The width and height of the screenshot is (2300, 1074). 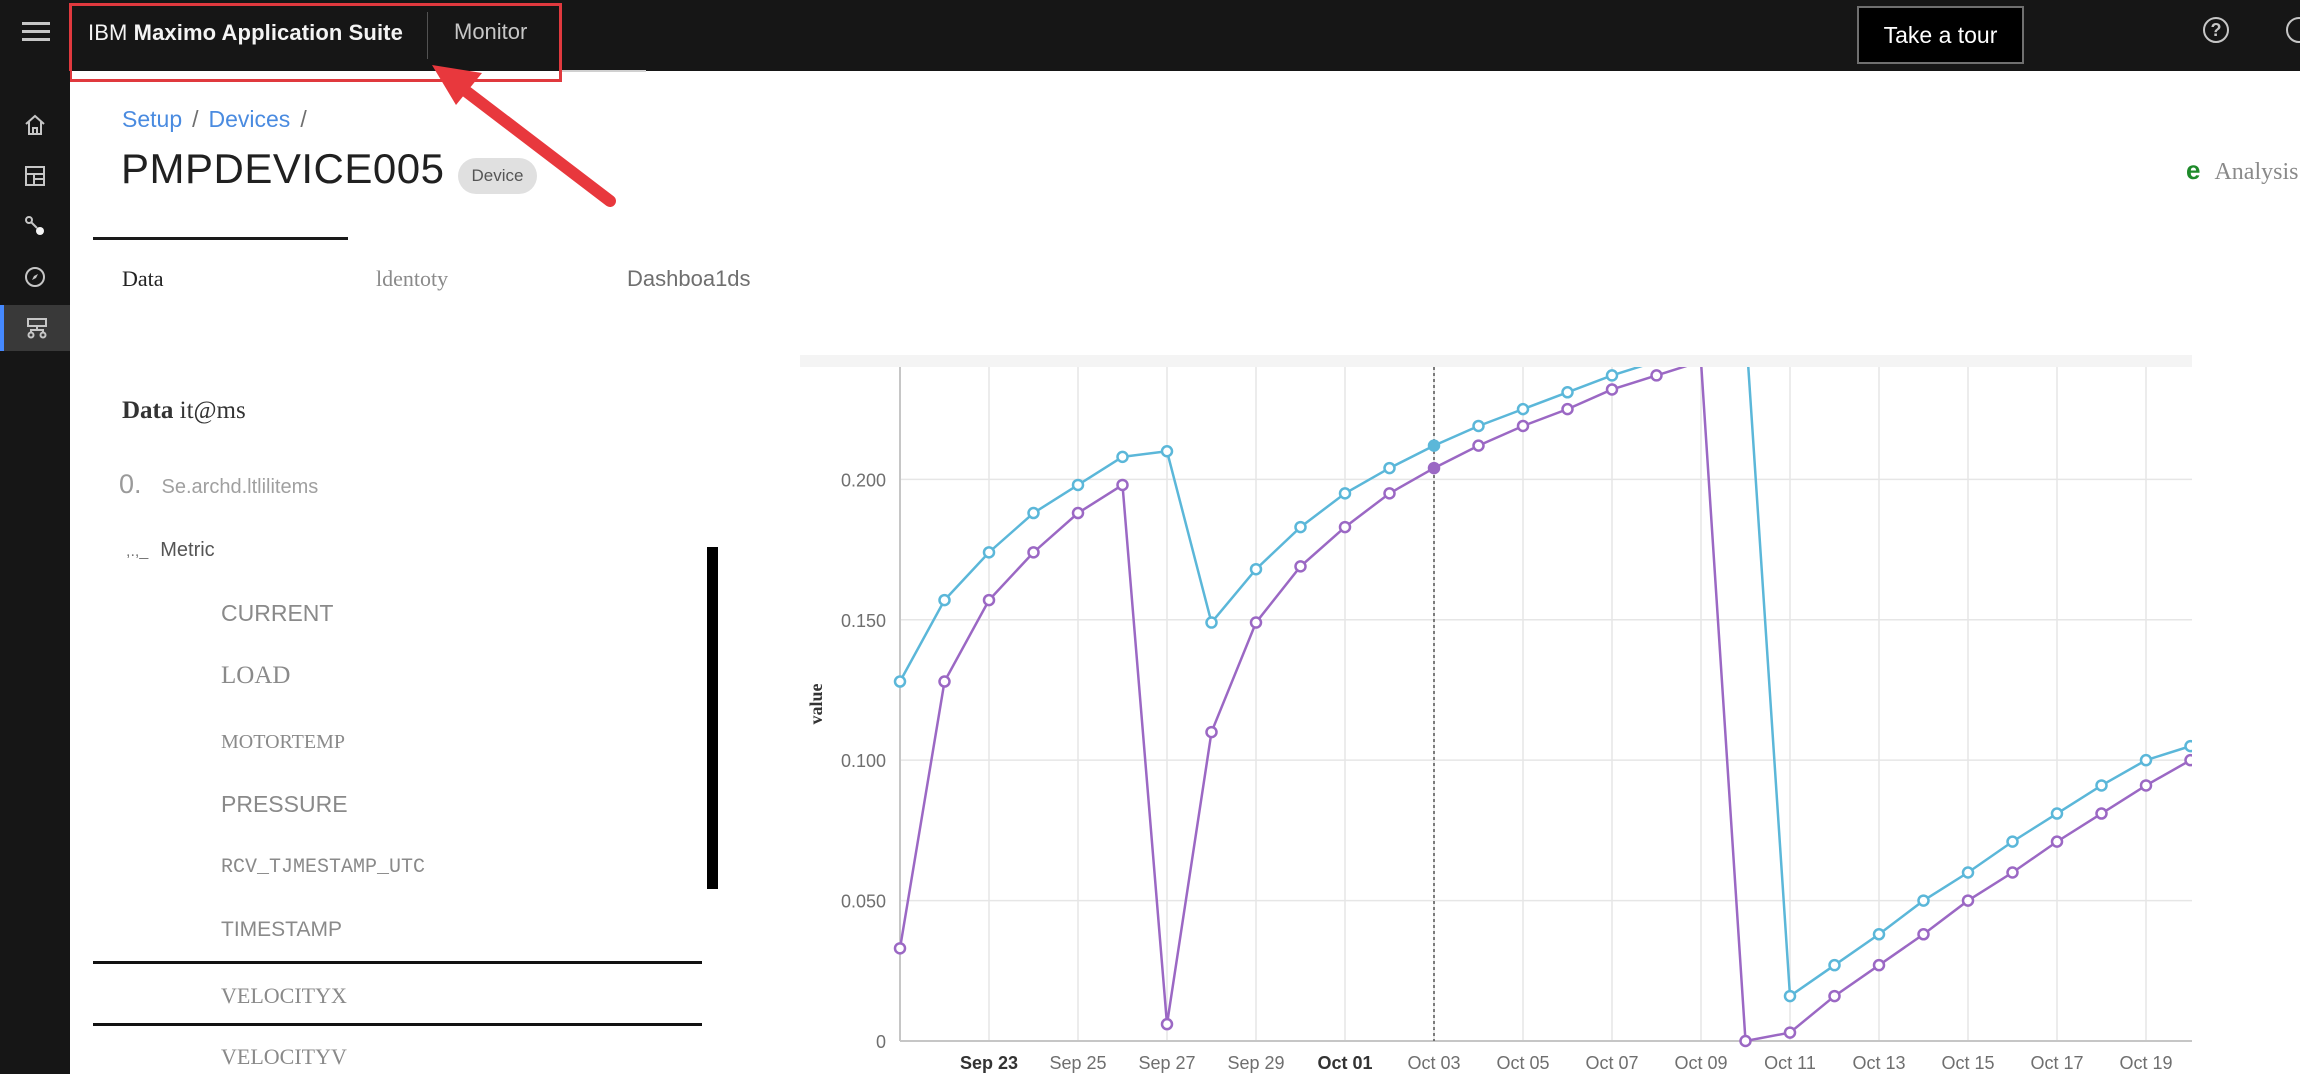 What do you see at coordinates (712, 718) in the screenshot?
I see `list-scrollbar` at bounding box center [712, 718].